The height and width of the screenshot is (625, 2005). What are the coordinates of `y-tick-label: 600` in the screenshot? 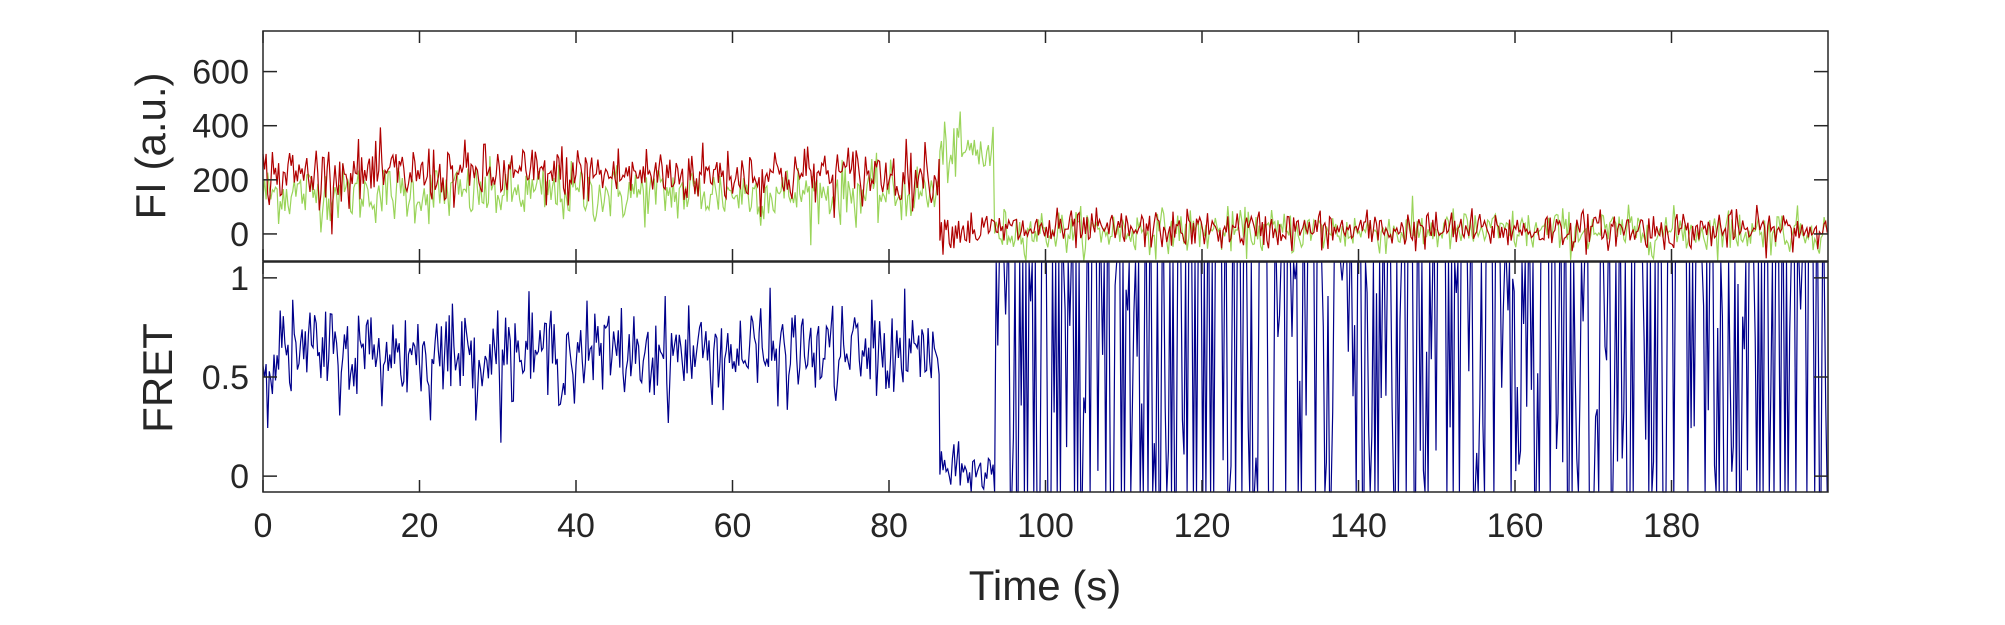 It's located at (220, 73).